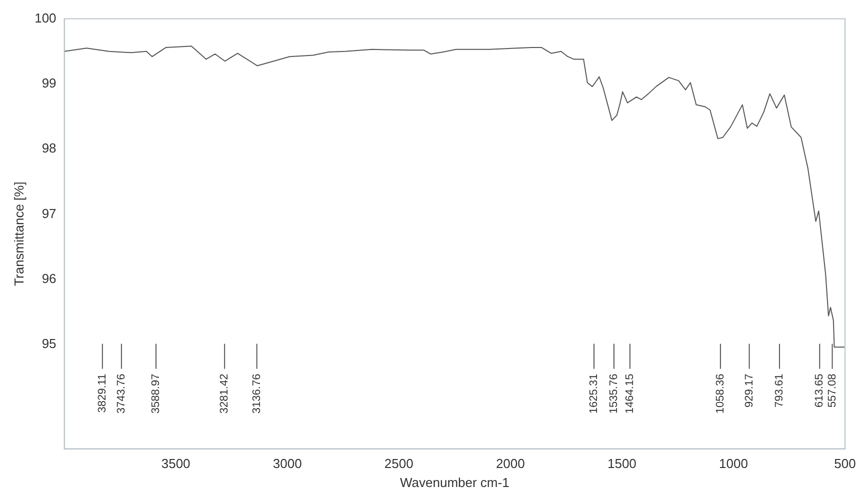 This screenshot has height=499, width=867. I want to click on ref-line-label: 613.65, so click(820, 391).